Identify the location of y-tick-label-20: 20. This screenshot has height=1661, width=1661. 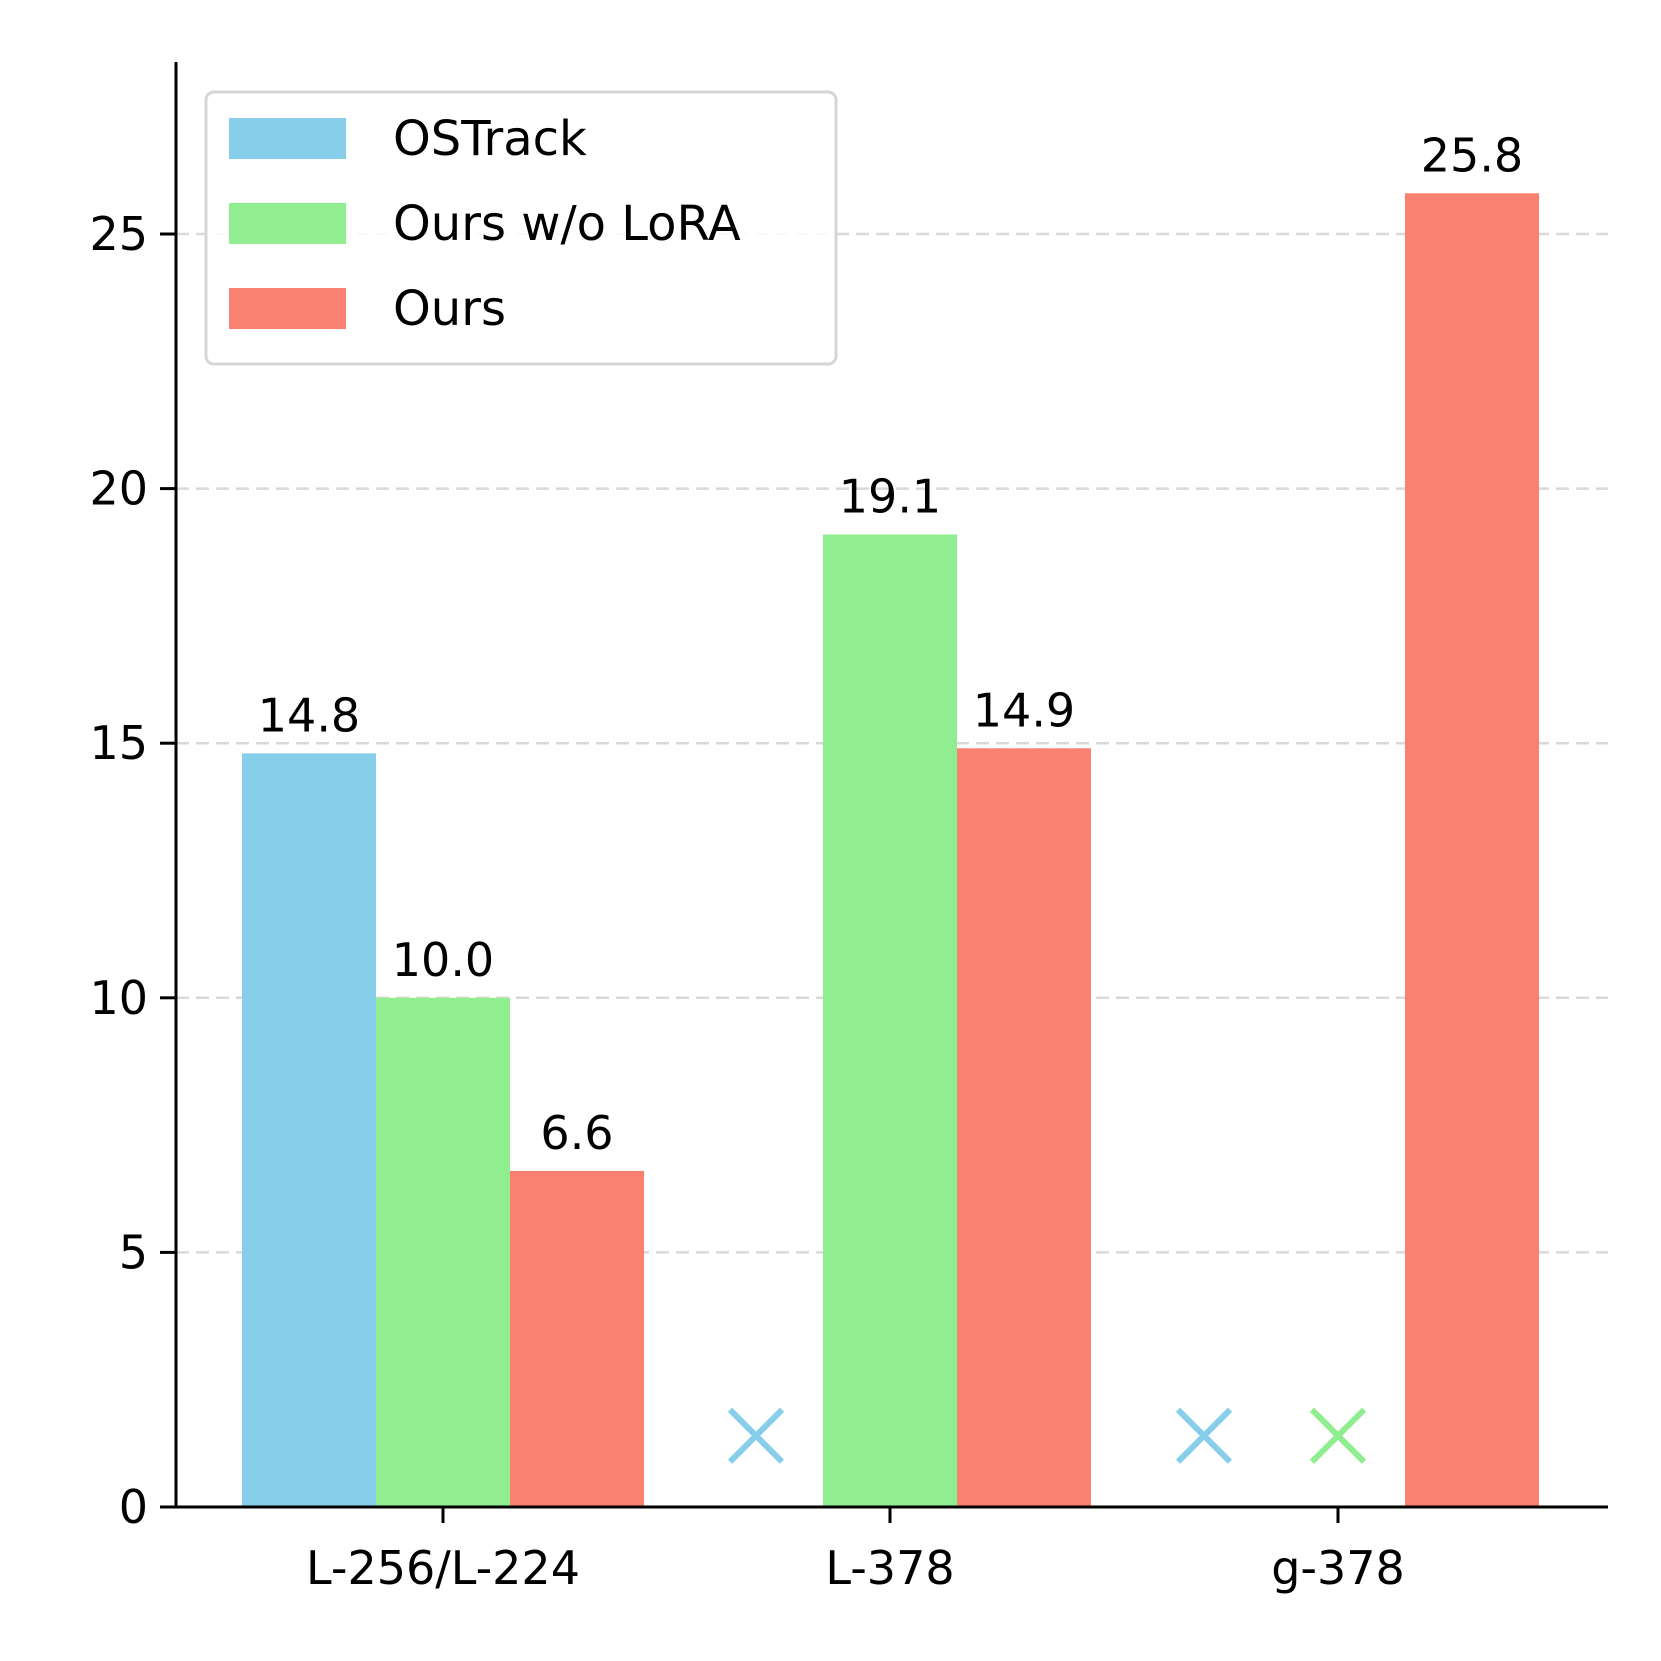
(118, 489).